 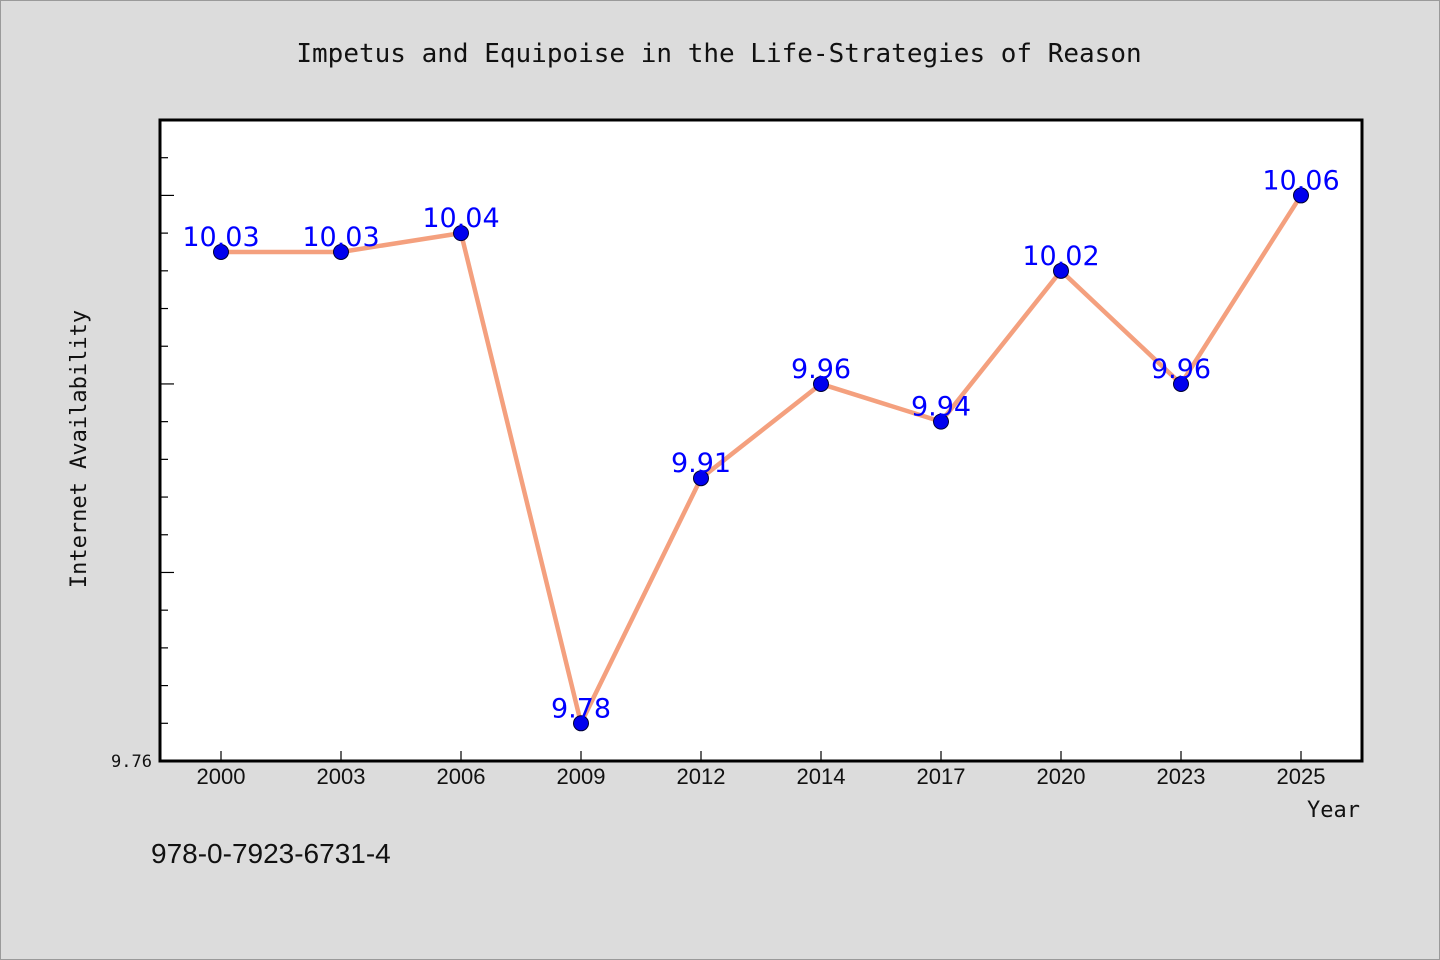 What do you see at coordinates (1300, 180) in the screenshot?
I see `data-label: 10.06` at bounding box center [1300, 180].